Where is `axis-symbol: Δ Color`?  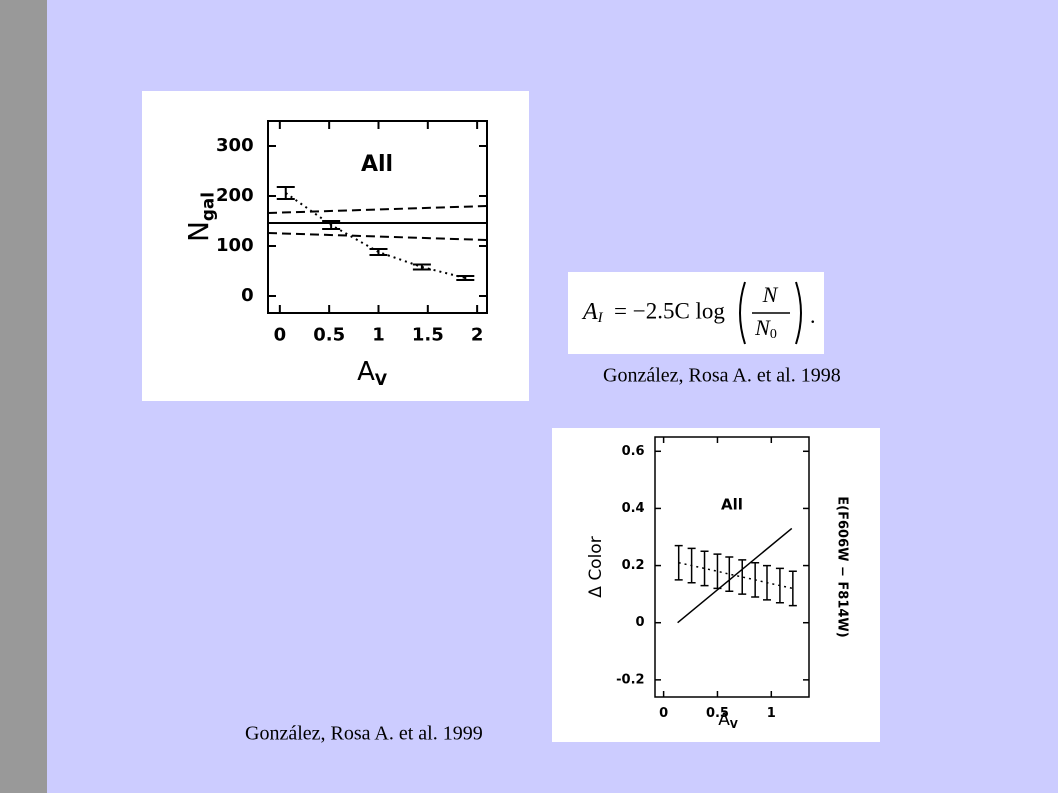 axis-symbol: Δ Color is located at coordinates (596, 566).